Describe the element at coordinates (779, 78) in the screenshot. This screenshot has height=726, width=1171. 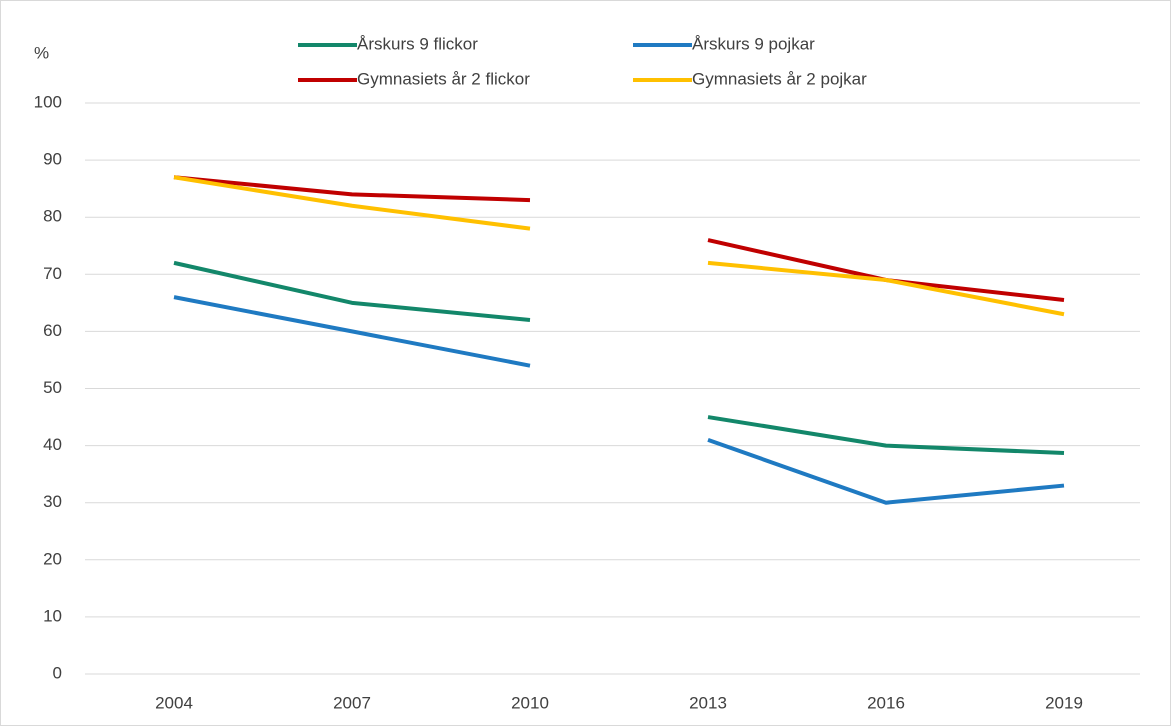
I see `legend-label: Gymnasiets år 2 pojkar` at that location.